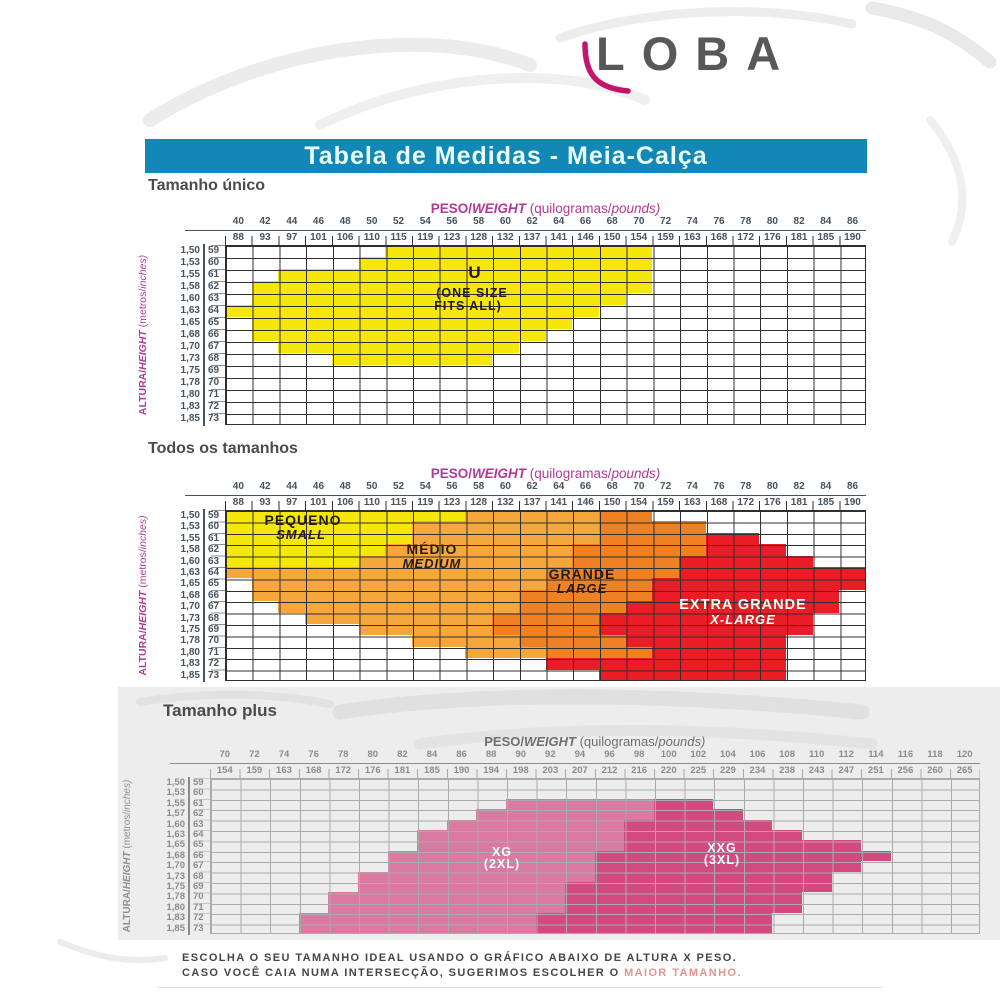  What do you see at coordinates (190, 675) in the screenshot?
I see `height-meters-label: 1,85` at bounding box center [190, 675].